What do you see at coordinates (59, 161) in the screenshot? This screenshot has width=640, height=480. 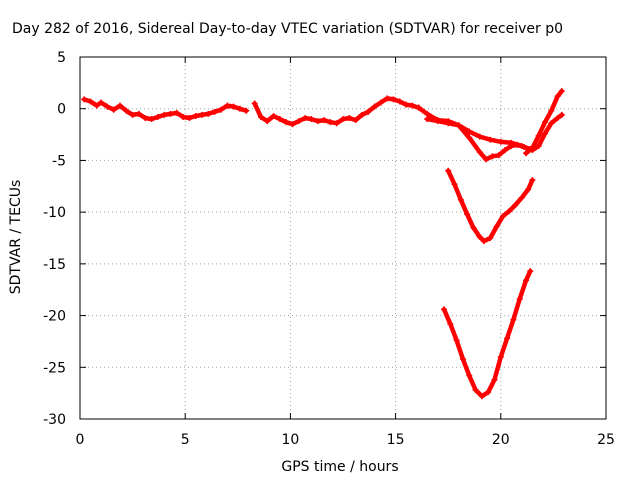 I see `y-tick-label: -5` at bounding box center [59, 161].